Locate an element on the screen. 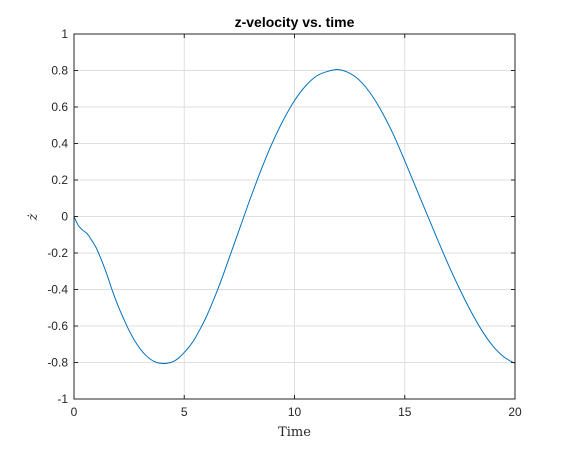 The image size is (570, 450). x-tick-label: 10 is located at coordinates (295, 412).